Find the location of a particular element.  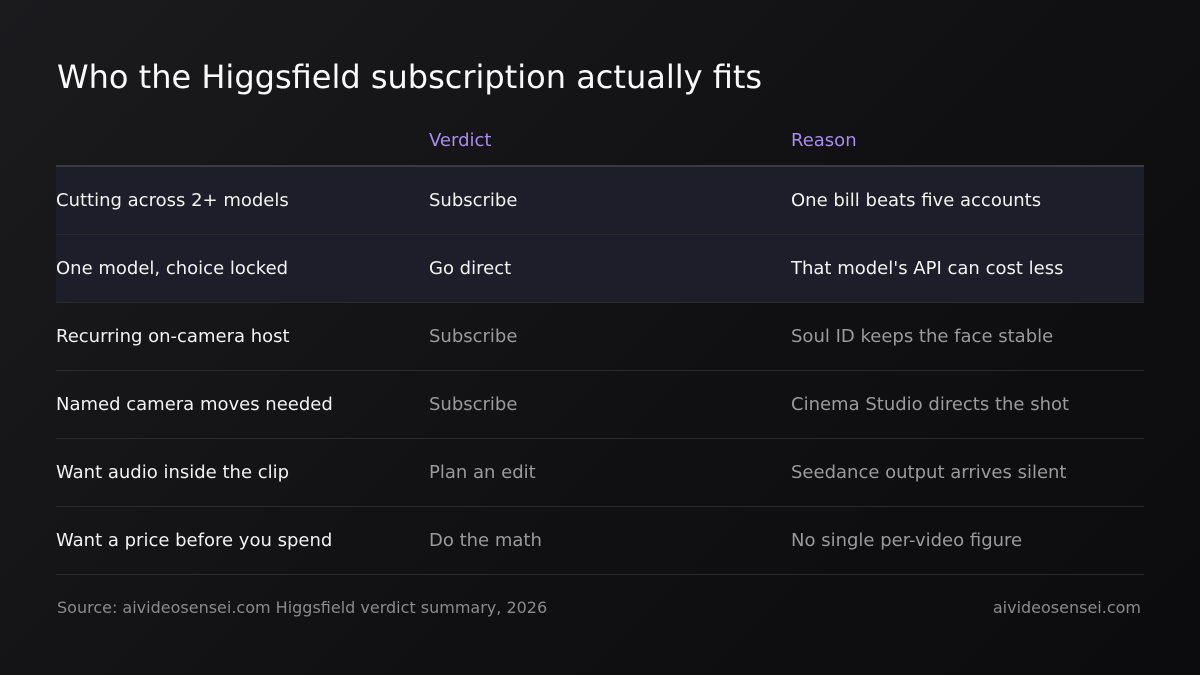

cell: Cinema Studio directs the shot is located at coordinates (930, 404).